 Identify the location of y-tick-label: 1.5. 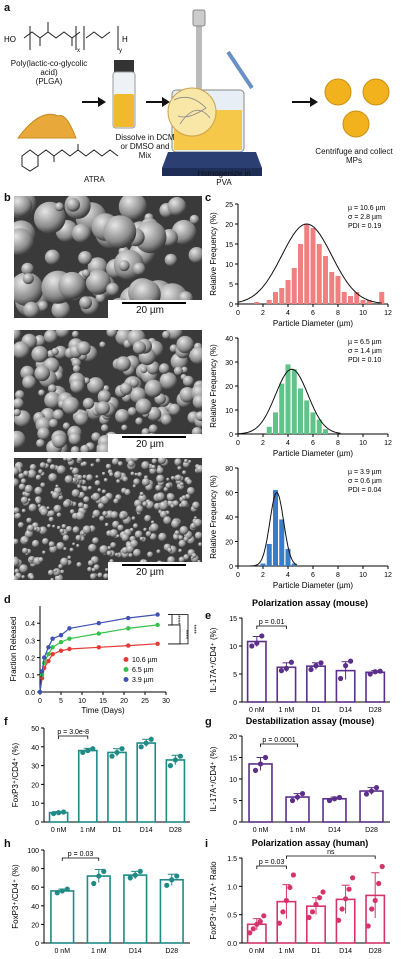
(232, 859).